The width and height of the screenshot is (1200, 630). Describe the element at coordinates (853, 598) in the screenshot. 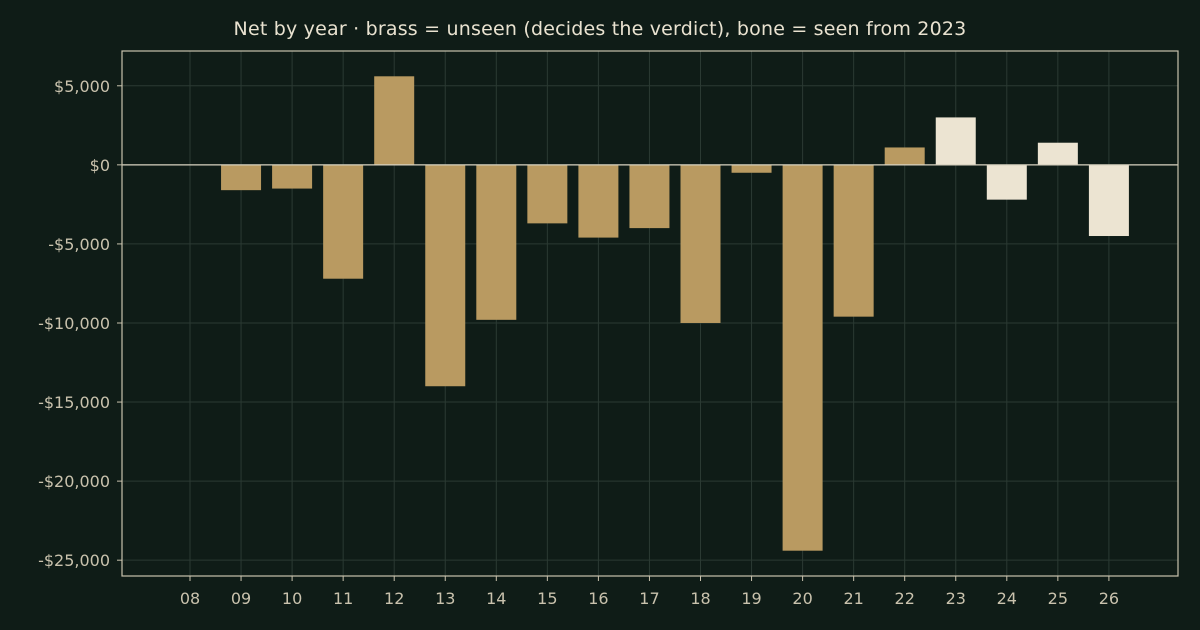

I see `x-tick-label: 21` at that location.